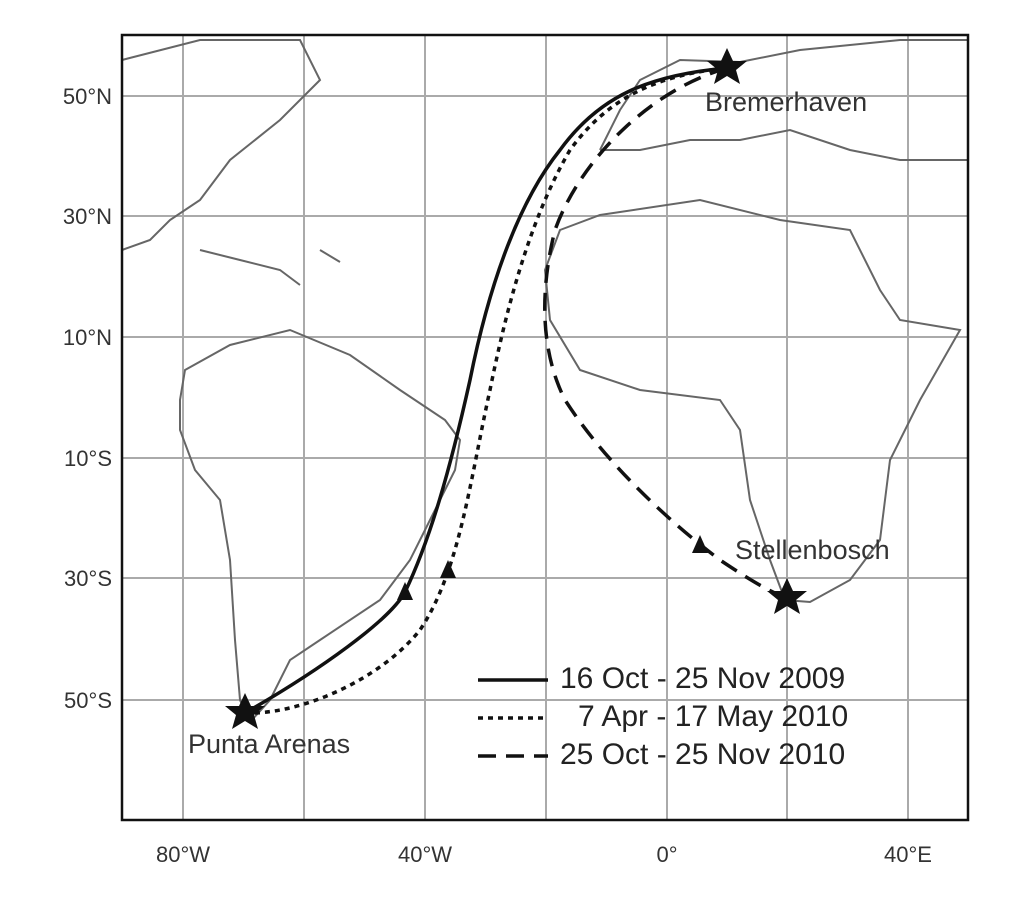 The height and width of the screenshot is (898, 1024). What do you see at coordinates (908, 854) in the screenshot?
I see `lon-label: 40°E` at bounding box center [908, 854].